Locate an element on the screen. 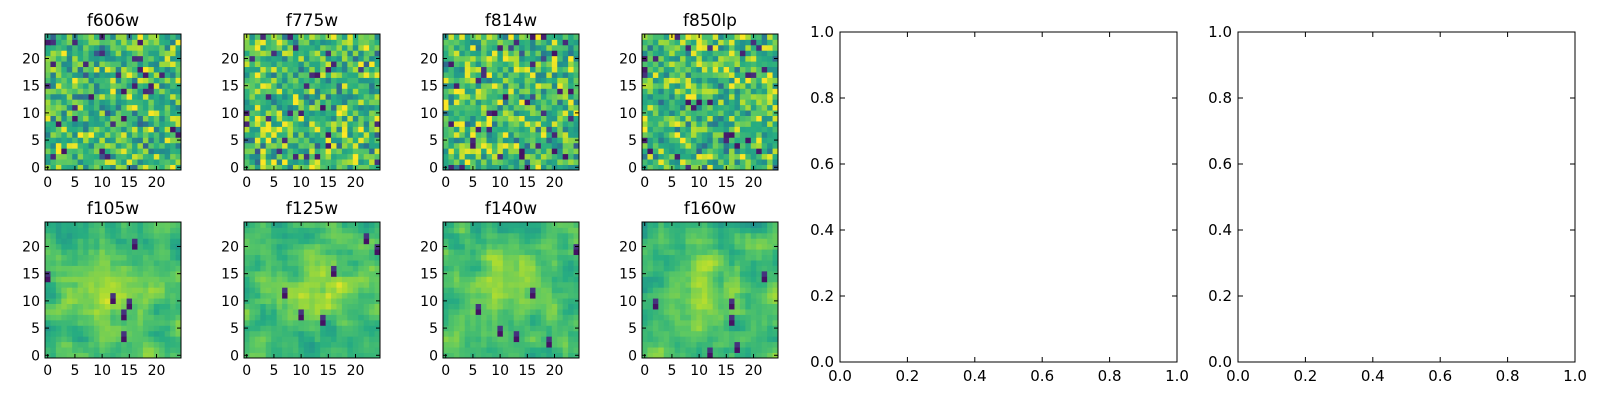  y-tick-label: 20 is located at coordinates (31, 247).